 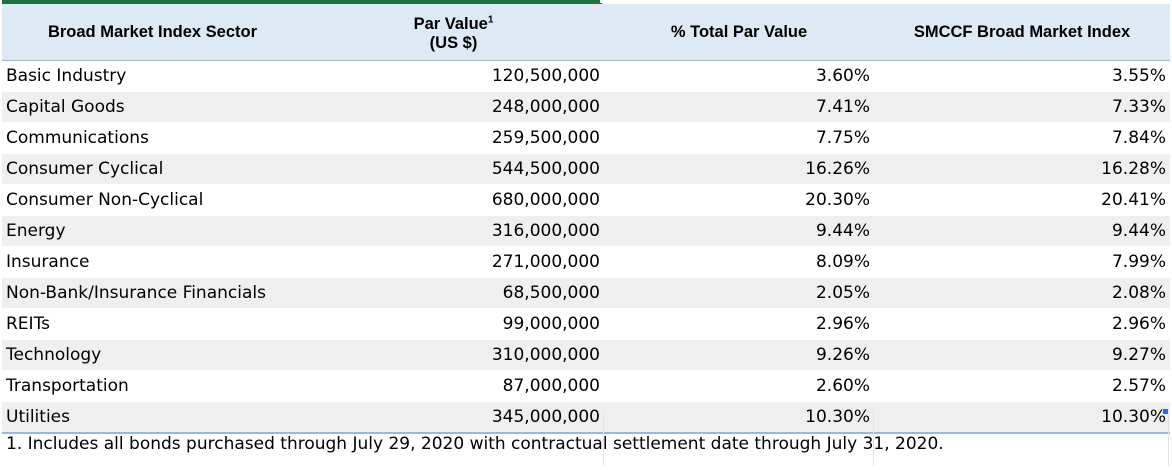 I want to click on pct-total-cell: 8.09%, so click(x=739, y=262).